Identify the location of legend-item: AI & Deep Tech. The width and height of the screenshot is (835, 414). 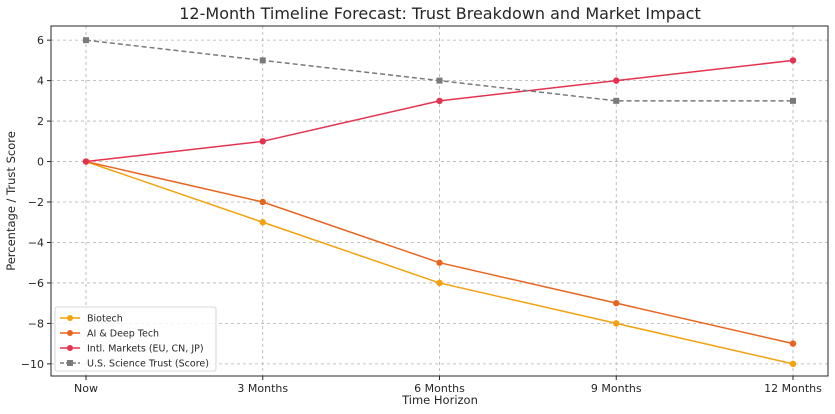
(109, 334).